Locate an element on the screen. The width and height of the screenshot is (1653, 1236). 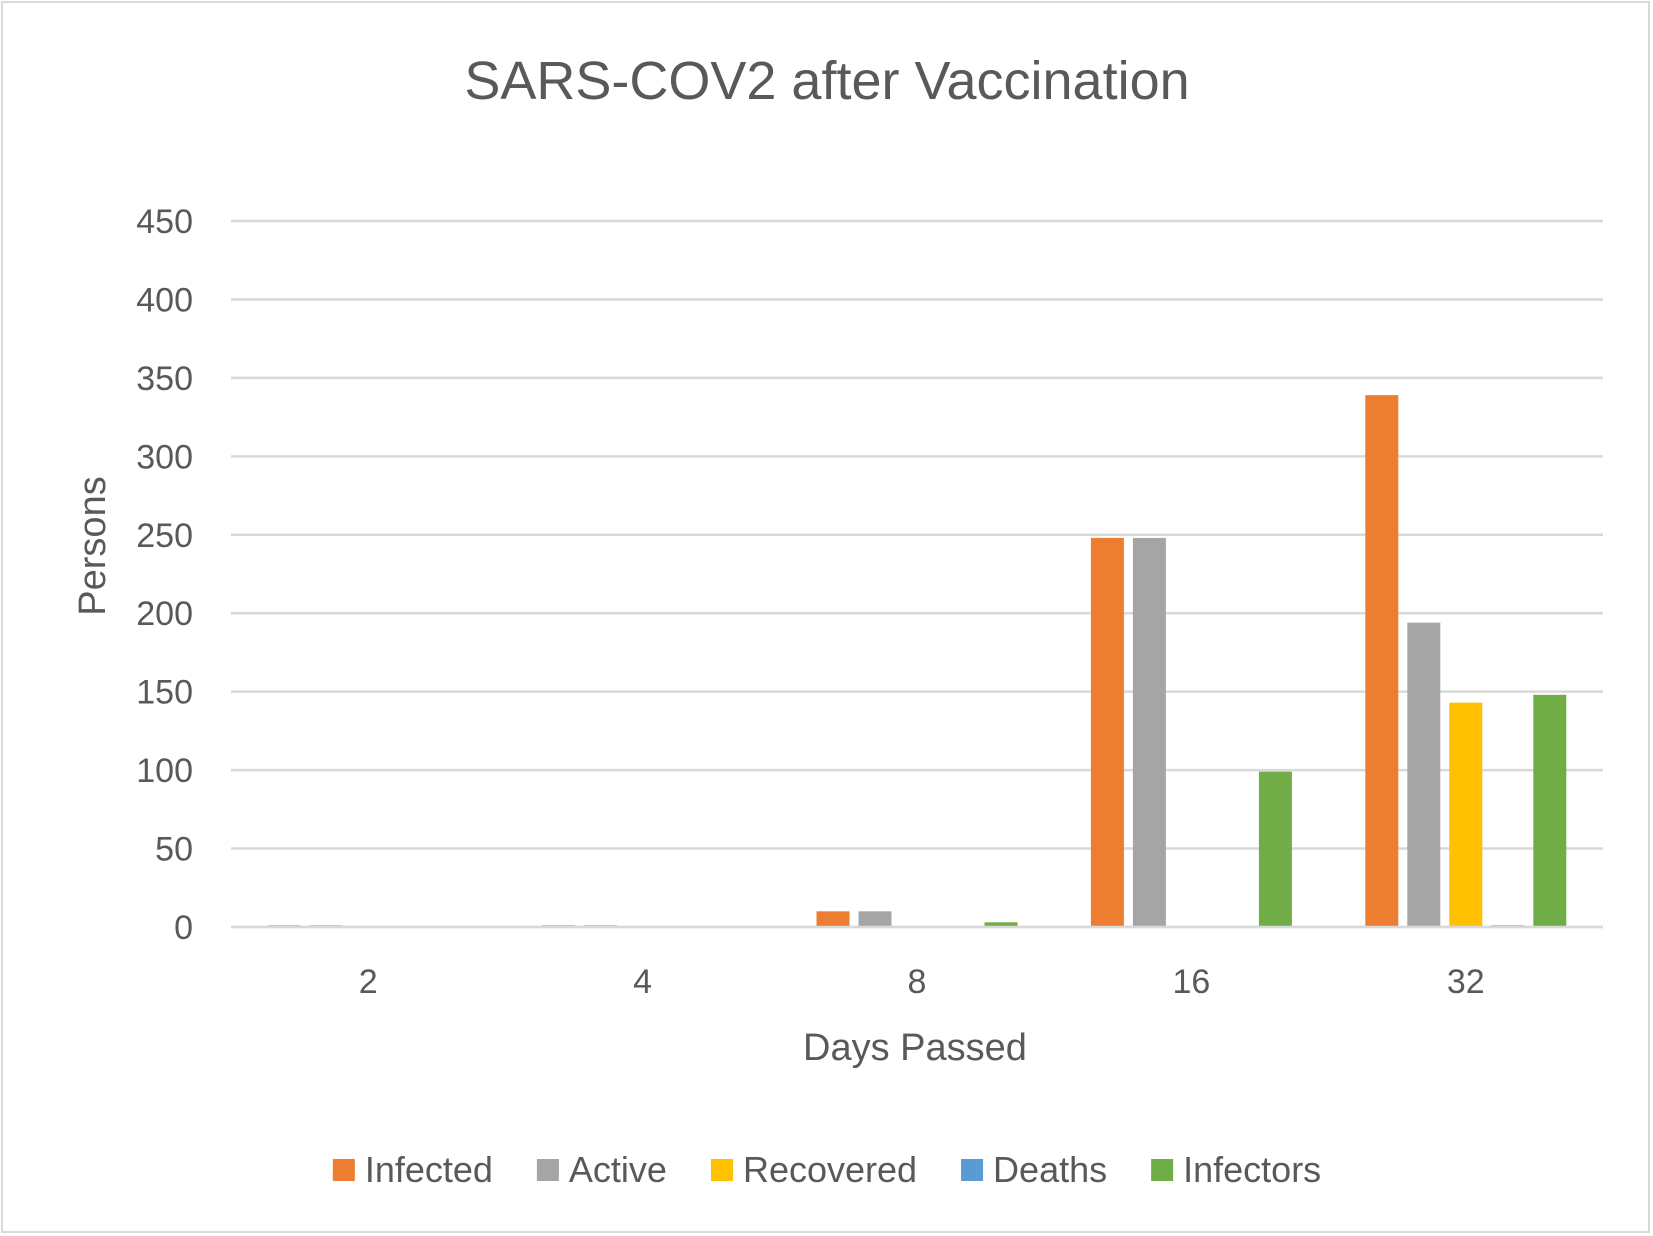
legend-item-infectors: Infectors is located at coordinates (1236, 1169).